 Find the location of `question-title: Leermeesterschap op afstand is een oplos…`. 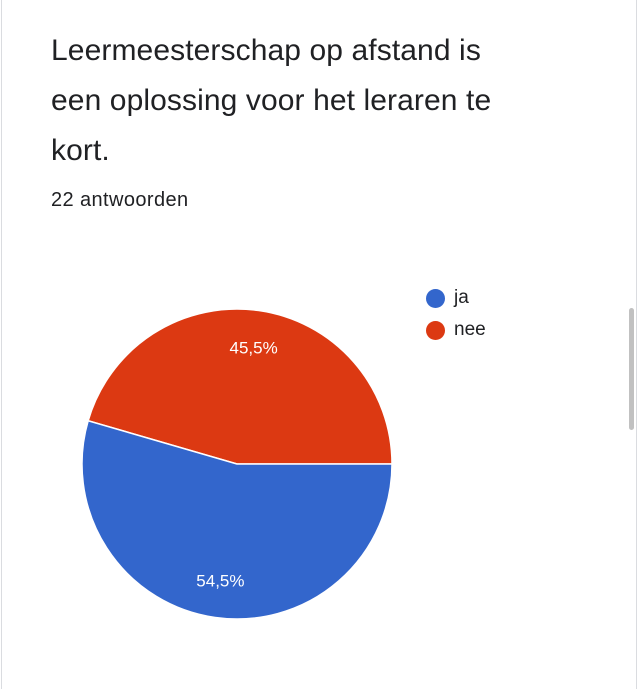

question-title: Leermeesterschap op afstand is een oplos… is located at coordinates (271, 100).